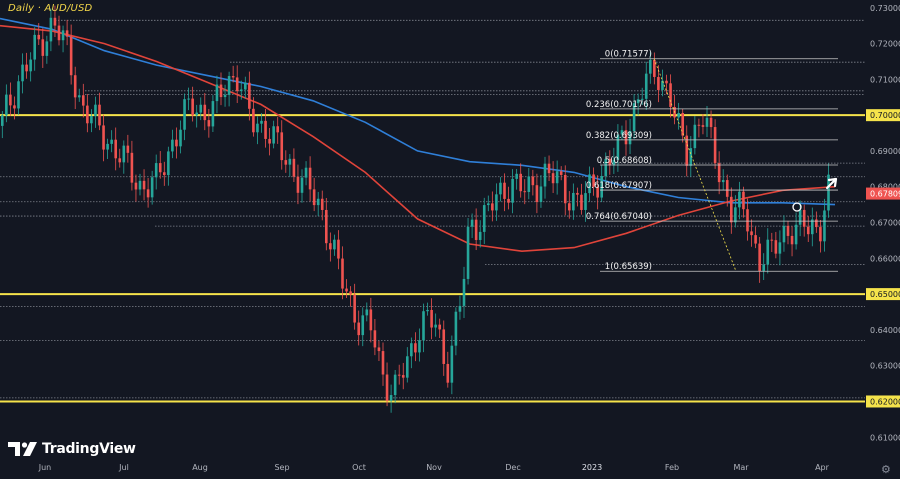 The height and width of the screenshot is (479, 900). I want to click on price-tick-label: 0.72000, so click(885, 44).